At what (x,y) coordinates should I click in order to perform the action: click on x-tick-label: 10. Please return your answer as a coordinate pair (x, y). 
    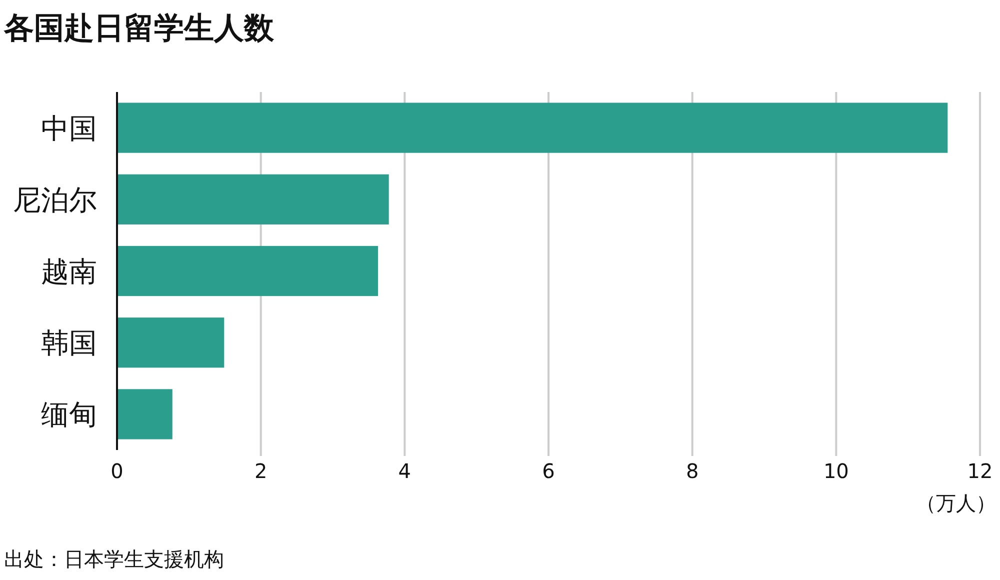
    Looking at the image, I should click on (836, 471).